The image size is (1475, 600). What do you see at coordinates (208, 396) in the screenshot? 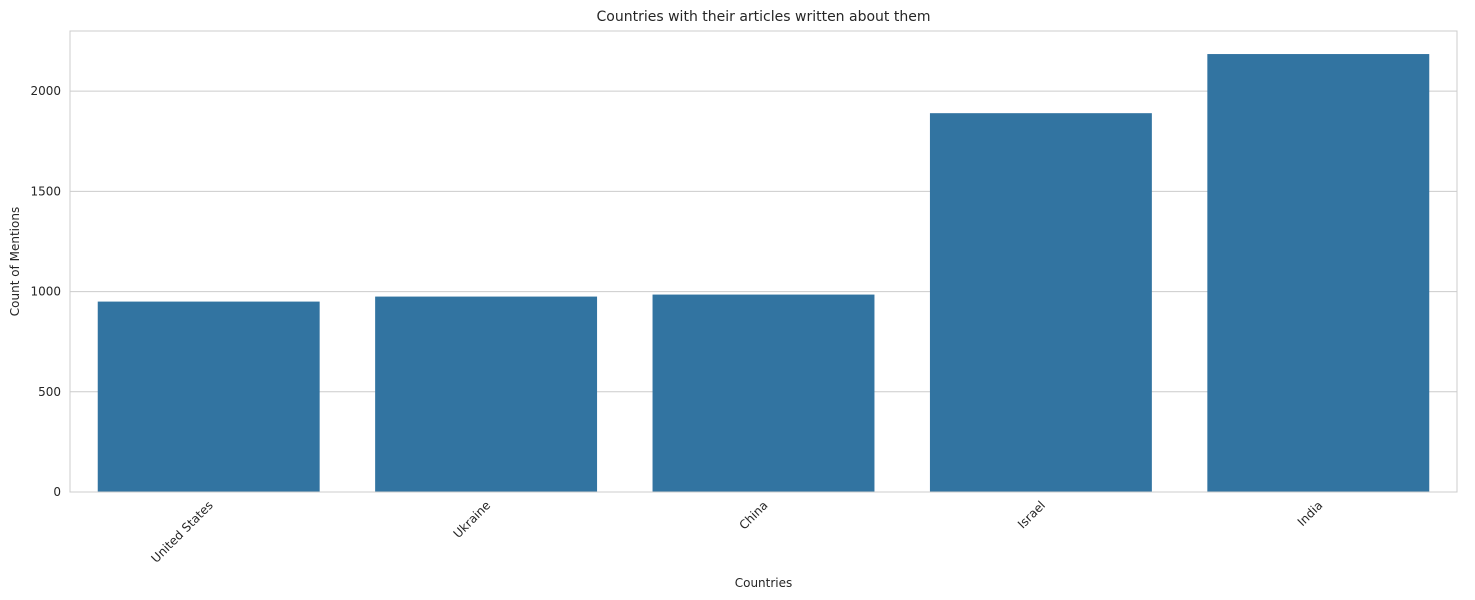
I see `bar-united-states` at bounding box center [208, 396].